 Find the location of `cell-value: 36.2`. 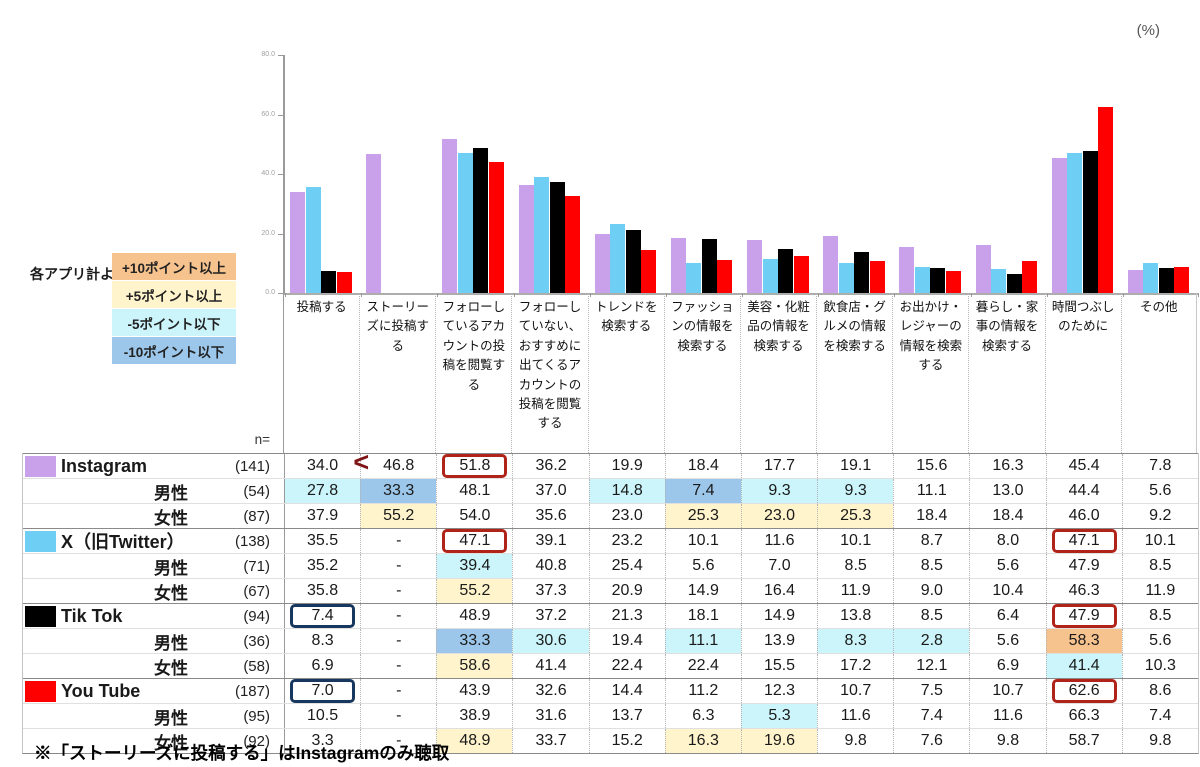

cell-value: 36.2 is located at coordinates (551, 465).